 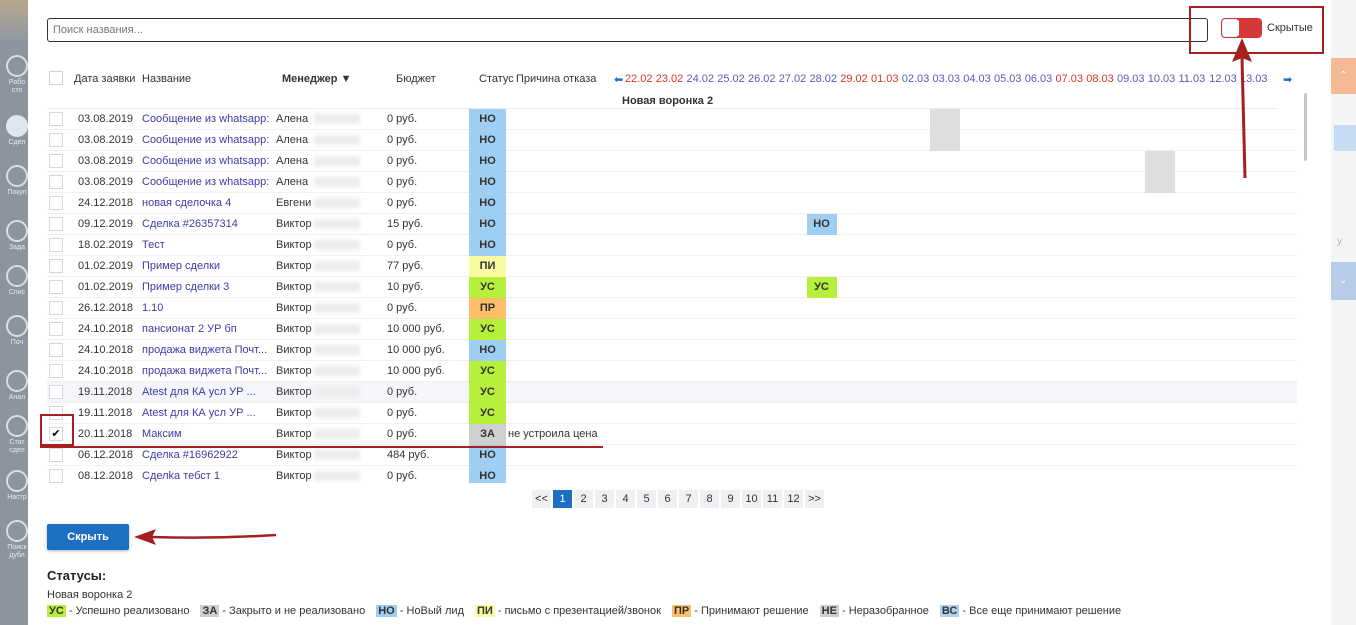 What do you see at coordinates (627, 30) in the screenshot?
I see `search-input` at bounding box center [627, 30].